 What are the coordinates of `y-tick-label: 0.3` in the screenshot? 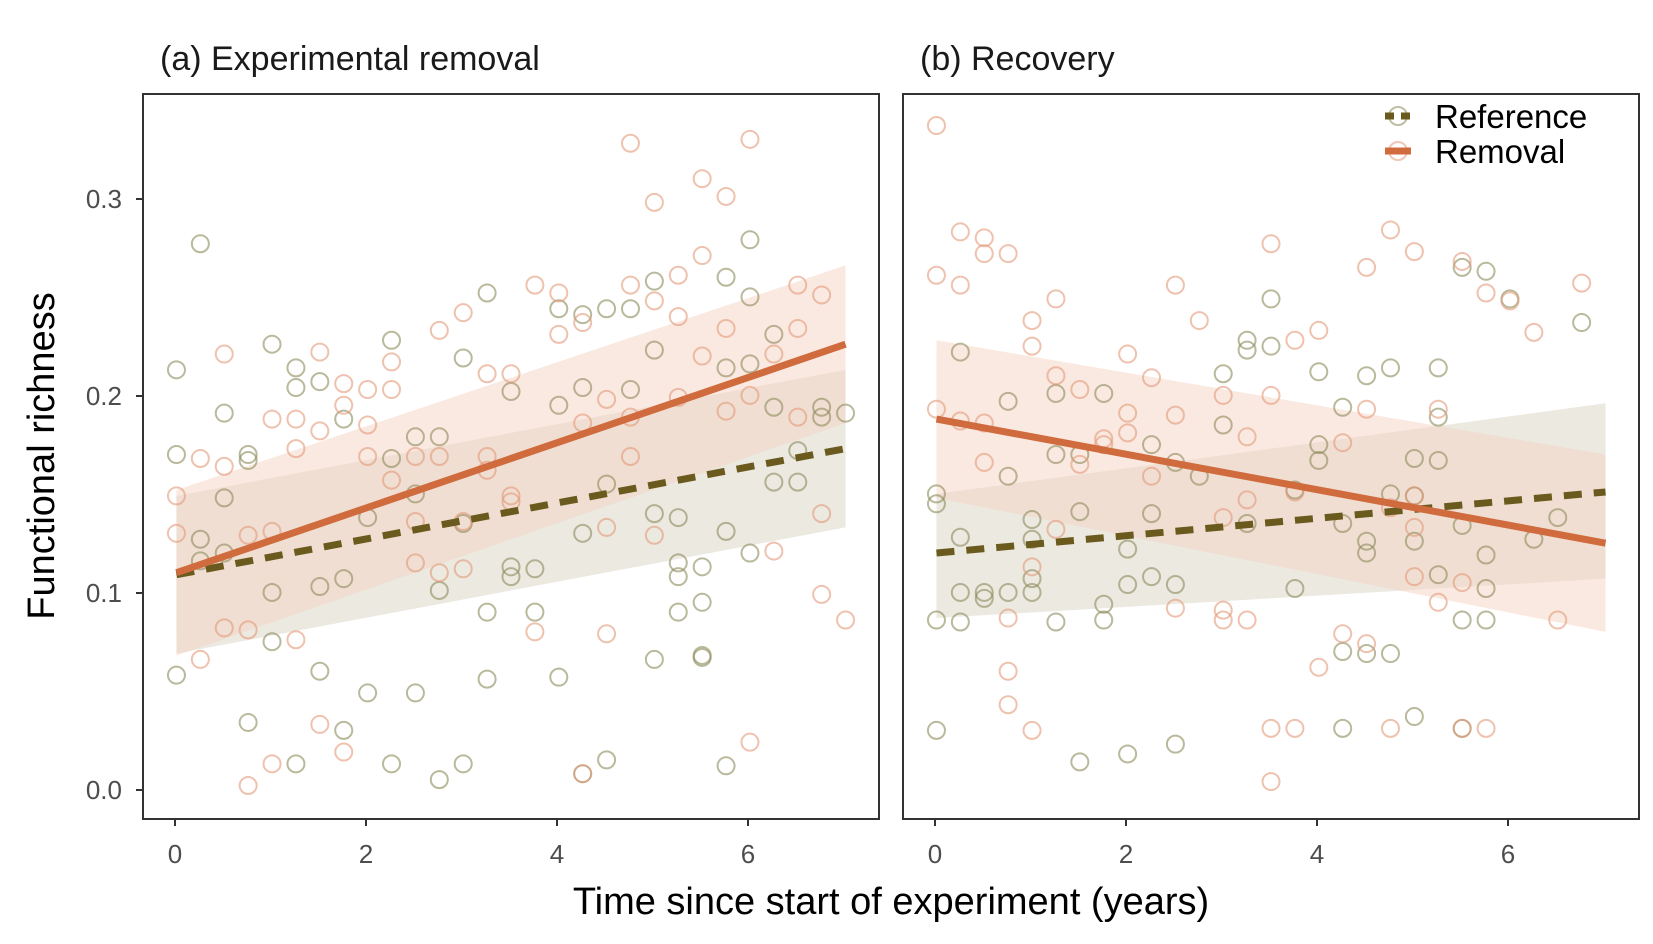 It's located at (104, 199).